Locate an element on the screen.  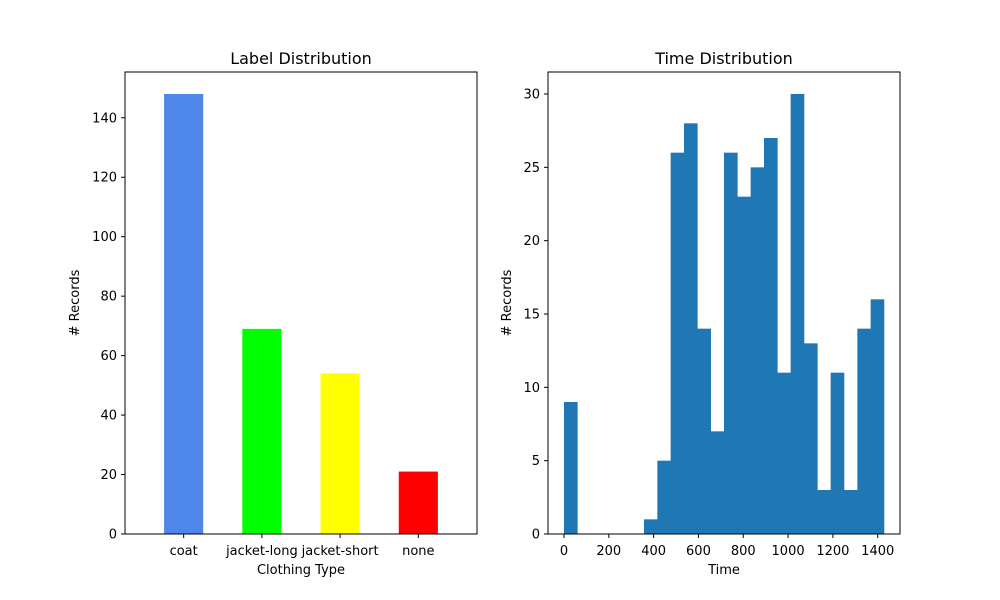
y-tick-label: 25 is located at coordinates (531, 168).